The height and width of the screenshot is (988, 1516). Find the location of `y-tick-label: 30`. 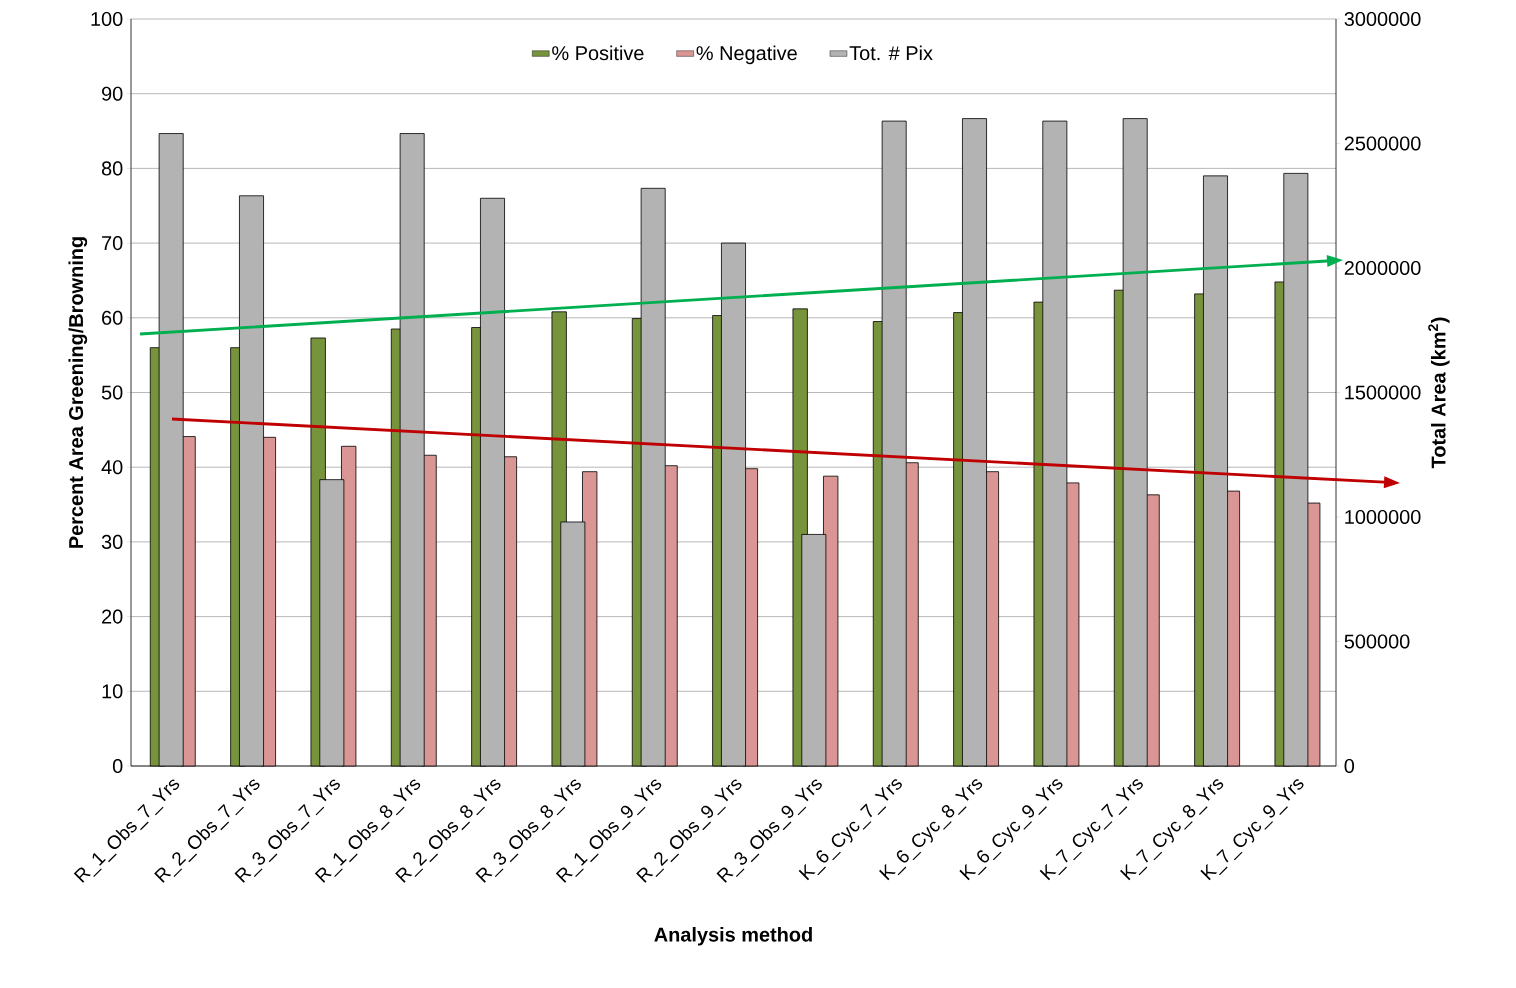

y-tick-label: 30 is located at coordinates (112, 541).